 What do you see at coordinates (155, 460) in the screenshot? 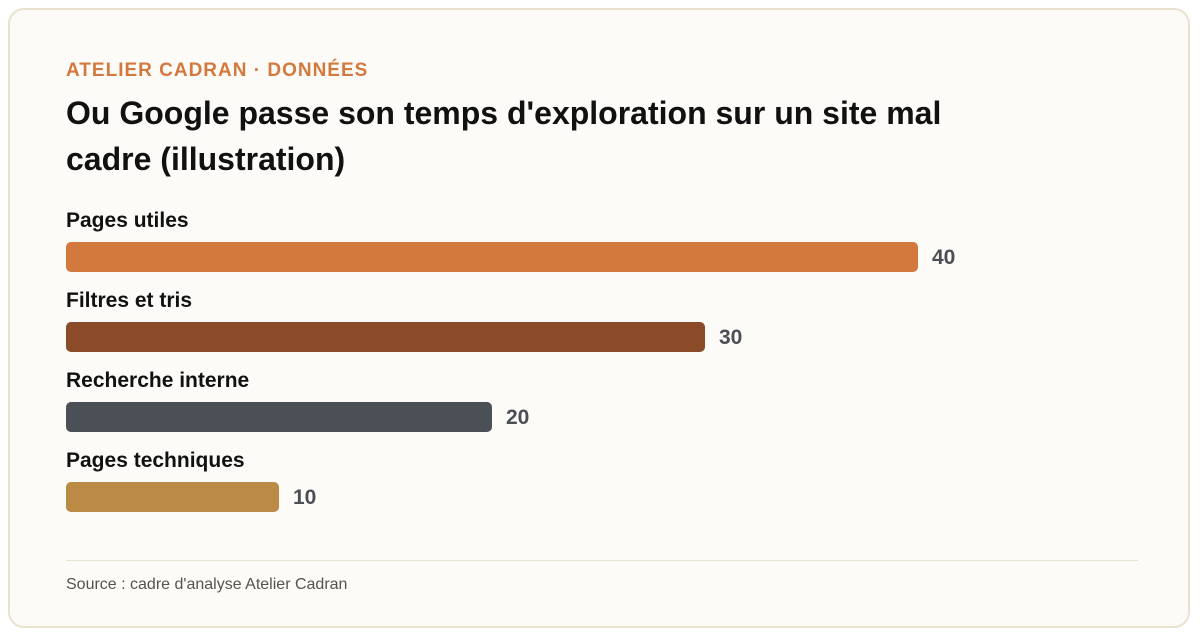
I see `category-label: Pages techniques` at bounding box center [155, 460].